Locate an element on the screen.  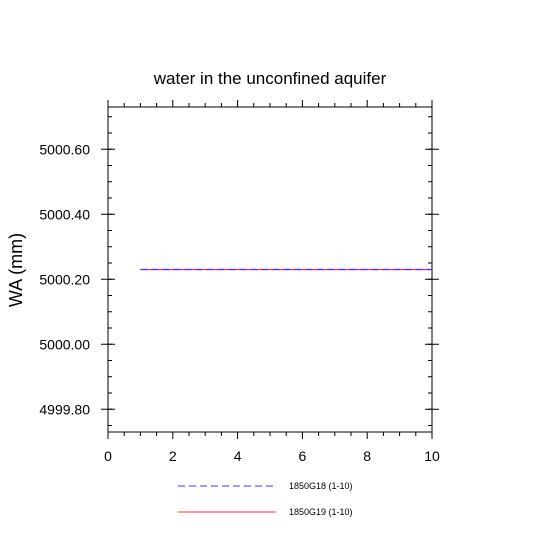
chart-title: water in the unconfined aquifer is located at coordinates (270, 78).